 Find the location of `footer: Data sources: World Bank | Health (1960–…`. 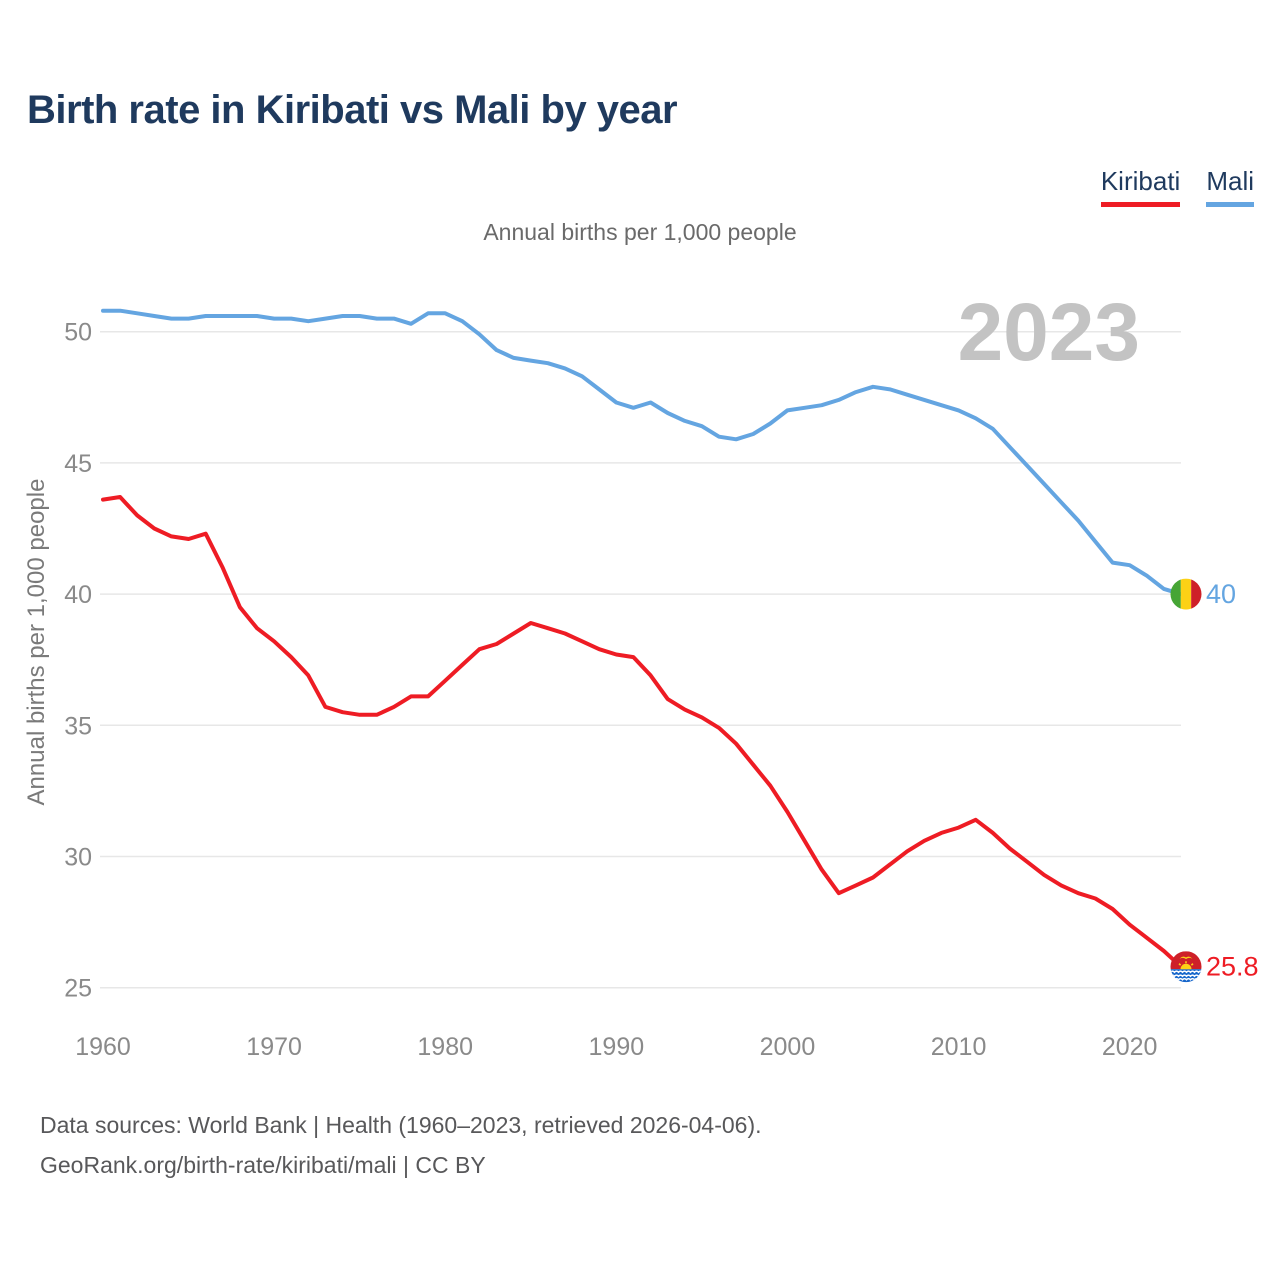

footer: Data sources: World Bank | Health (1960–… is located at coordinates (401, 1145).